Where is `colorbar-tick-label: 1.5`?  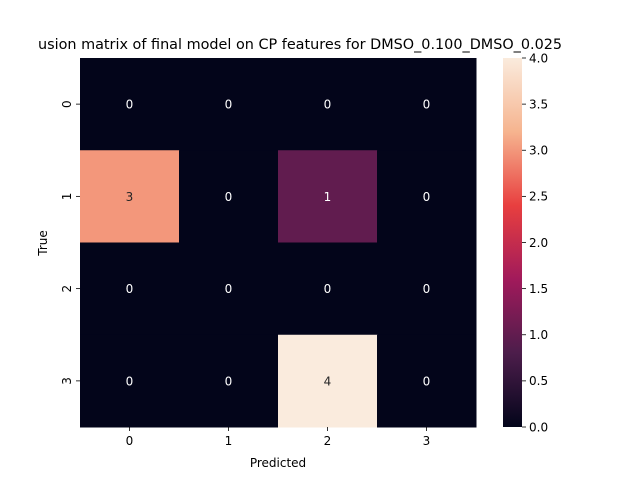
colorbar-tick-label: 1.5 is located at coordinates (538, 289).